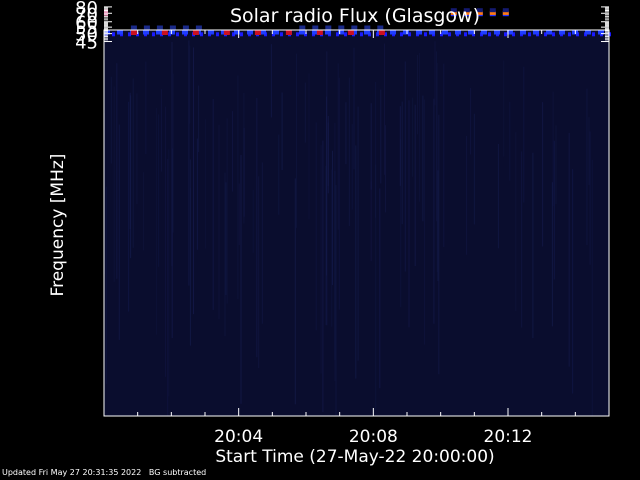 The width and height of the screenshot is (640, 480). I want to click on emission-bands, so click(357, 22).